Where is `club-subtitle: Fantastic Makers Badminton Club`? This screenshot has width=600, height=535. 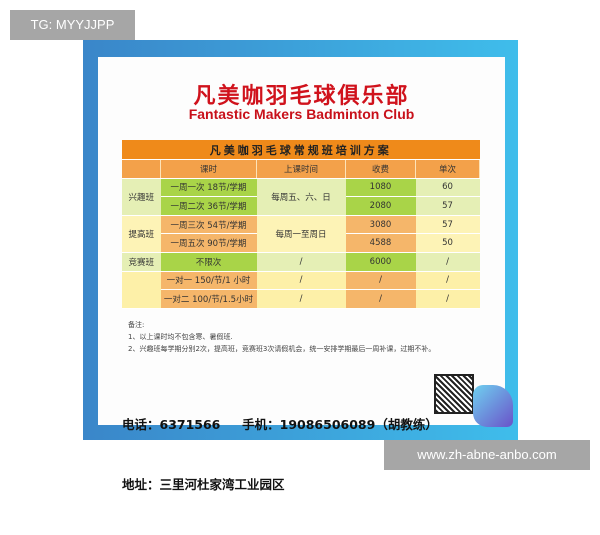 club-subtitle: Fantastic Makers Badminton Club is located at coordinates (301, 114).